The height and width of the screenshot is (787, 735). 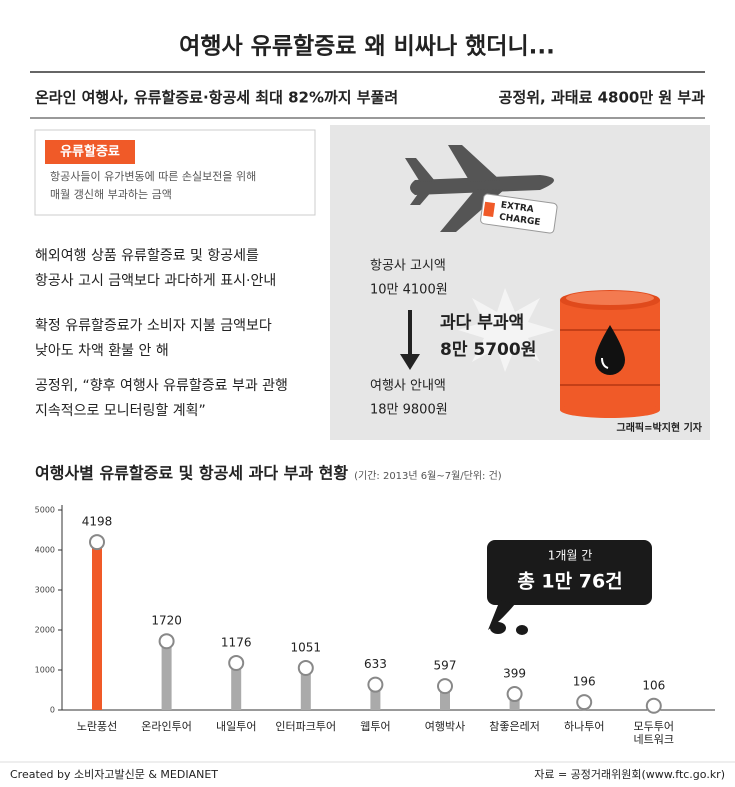 What do you see at coordinates (45, 510) in the screenshot?
I see `y-tick-label: 5000` at bounding box center [45, 510].